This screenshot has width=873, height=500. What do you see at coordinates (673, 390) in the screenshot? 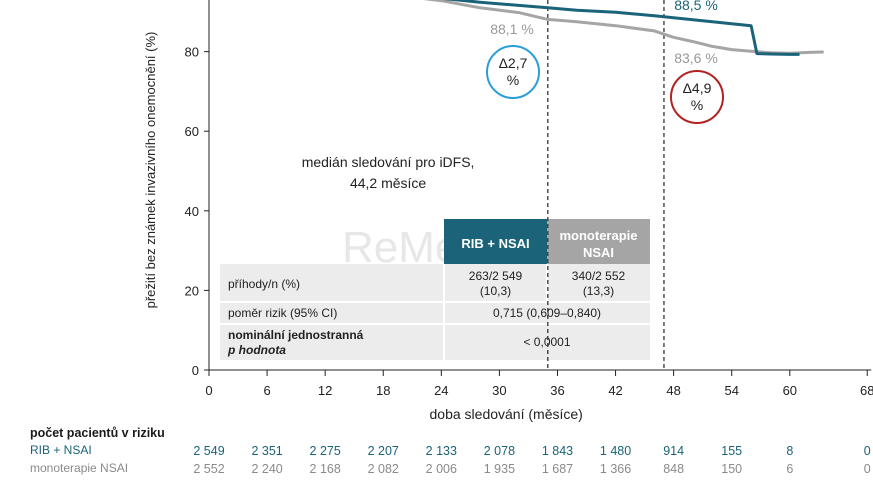
I see `x-tick-label: 48` at bounding box center [673, 390].